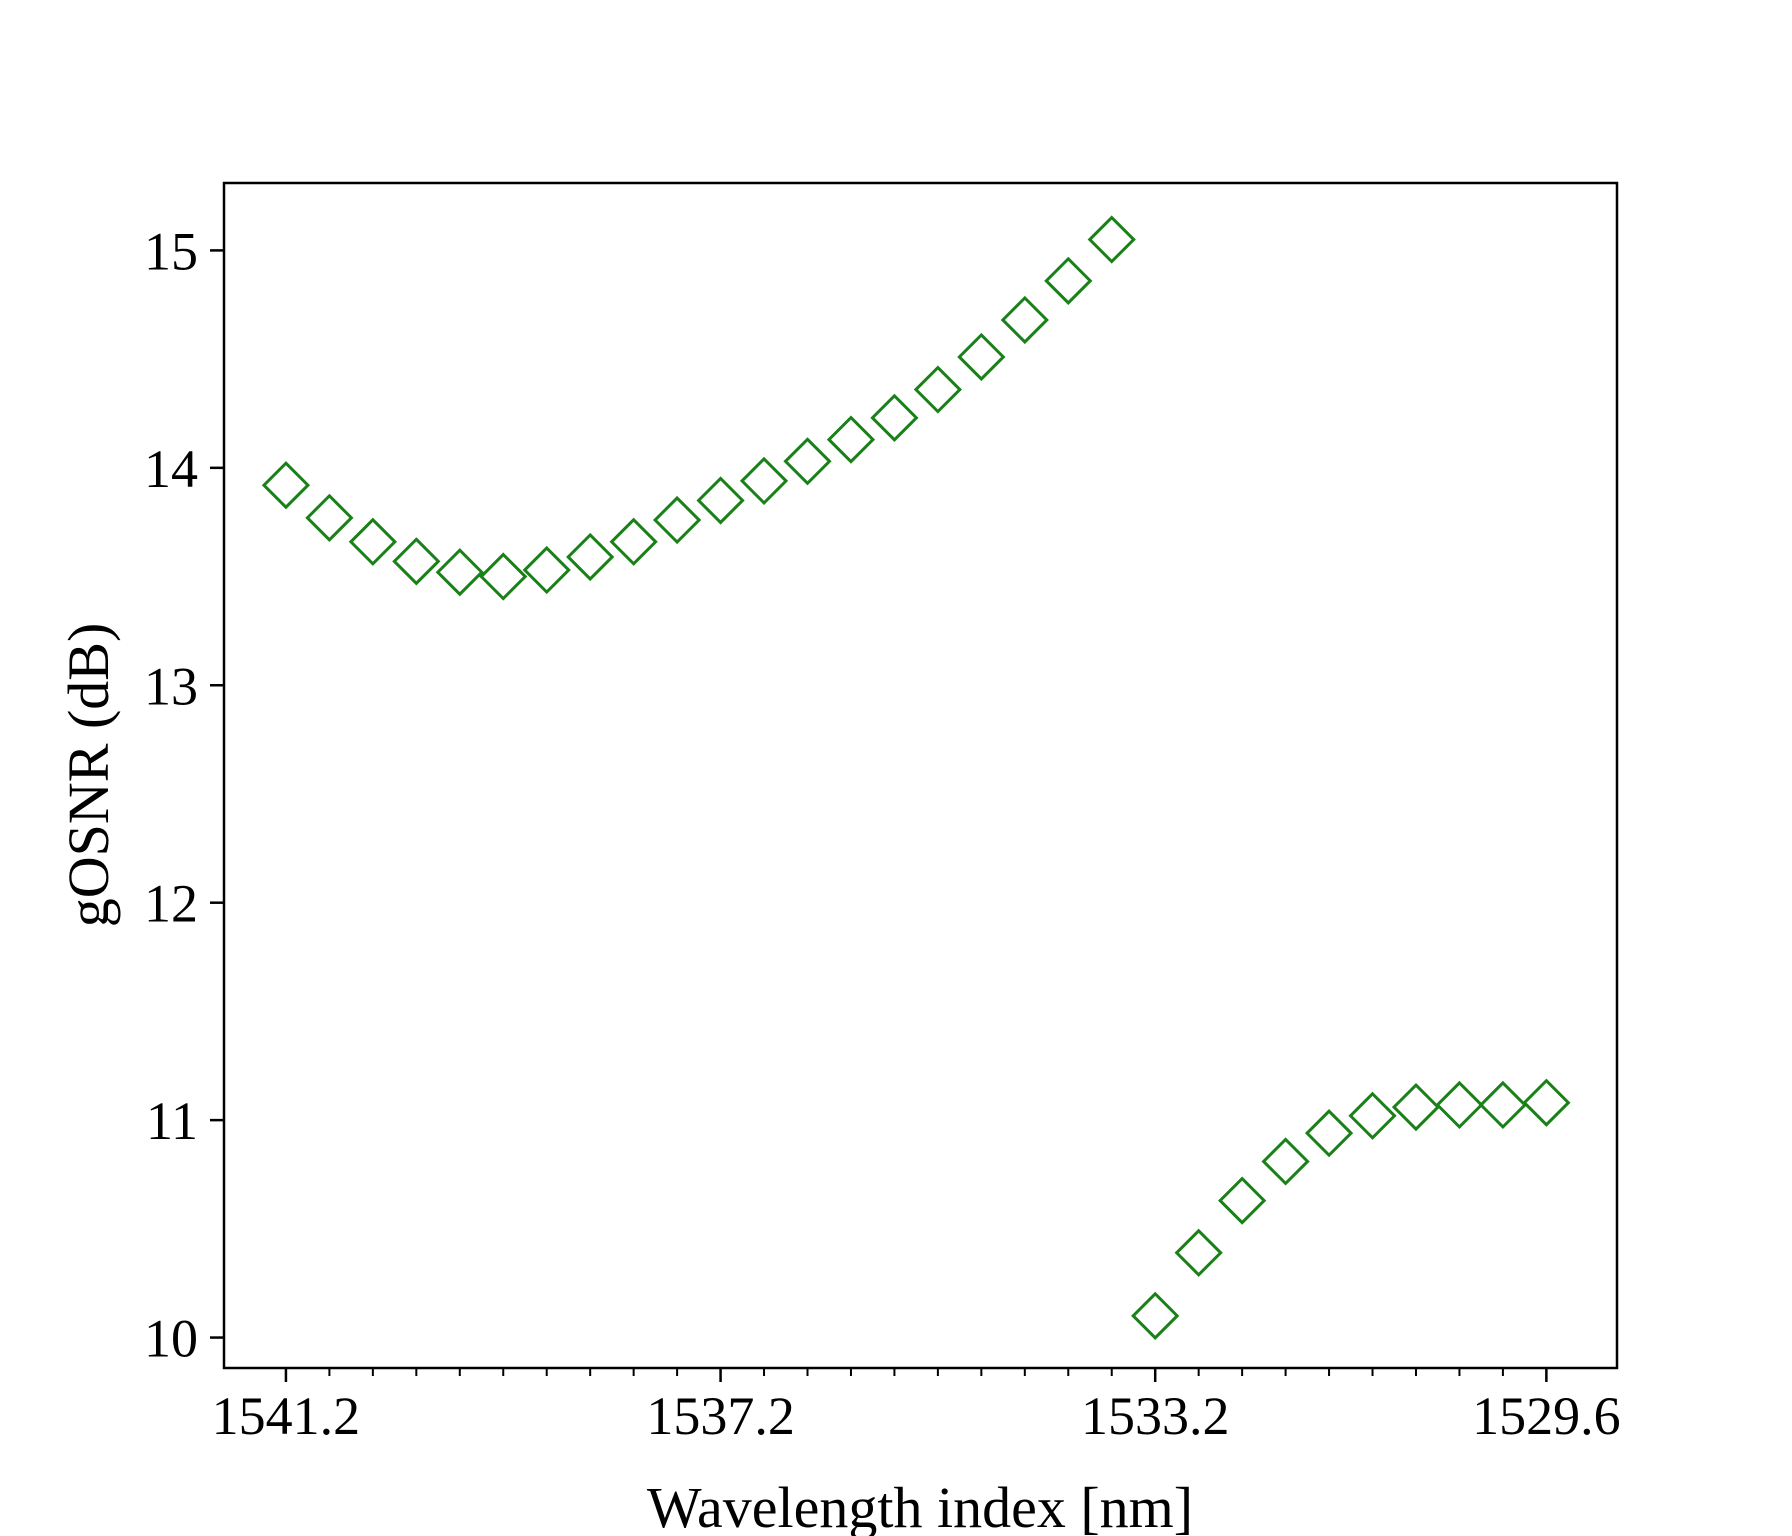 This screenshot has height=1536, width=1792. What do you see at coordinates (88, 775) in the screenshot?
I see `y-axis-title: gOSNR (dB)` at bounding box center [88, 775].